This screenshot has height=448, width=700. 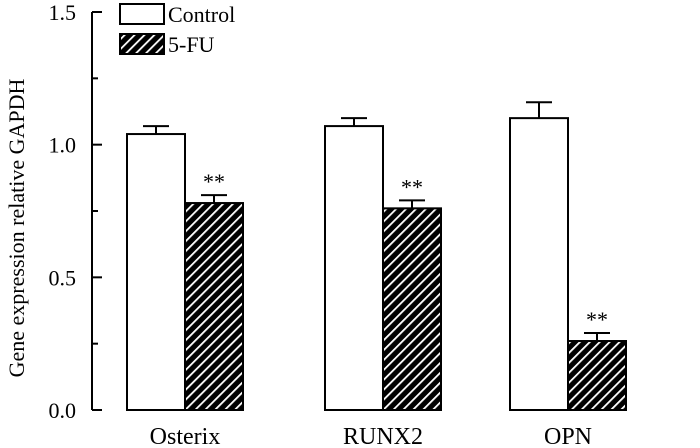 I want to click on bar-control-osterix, so click(x=156, y=272).